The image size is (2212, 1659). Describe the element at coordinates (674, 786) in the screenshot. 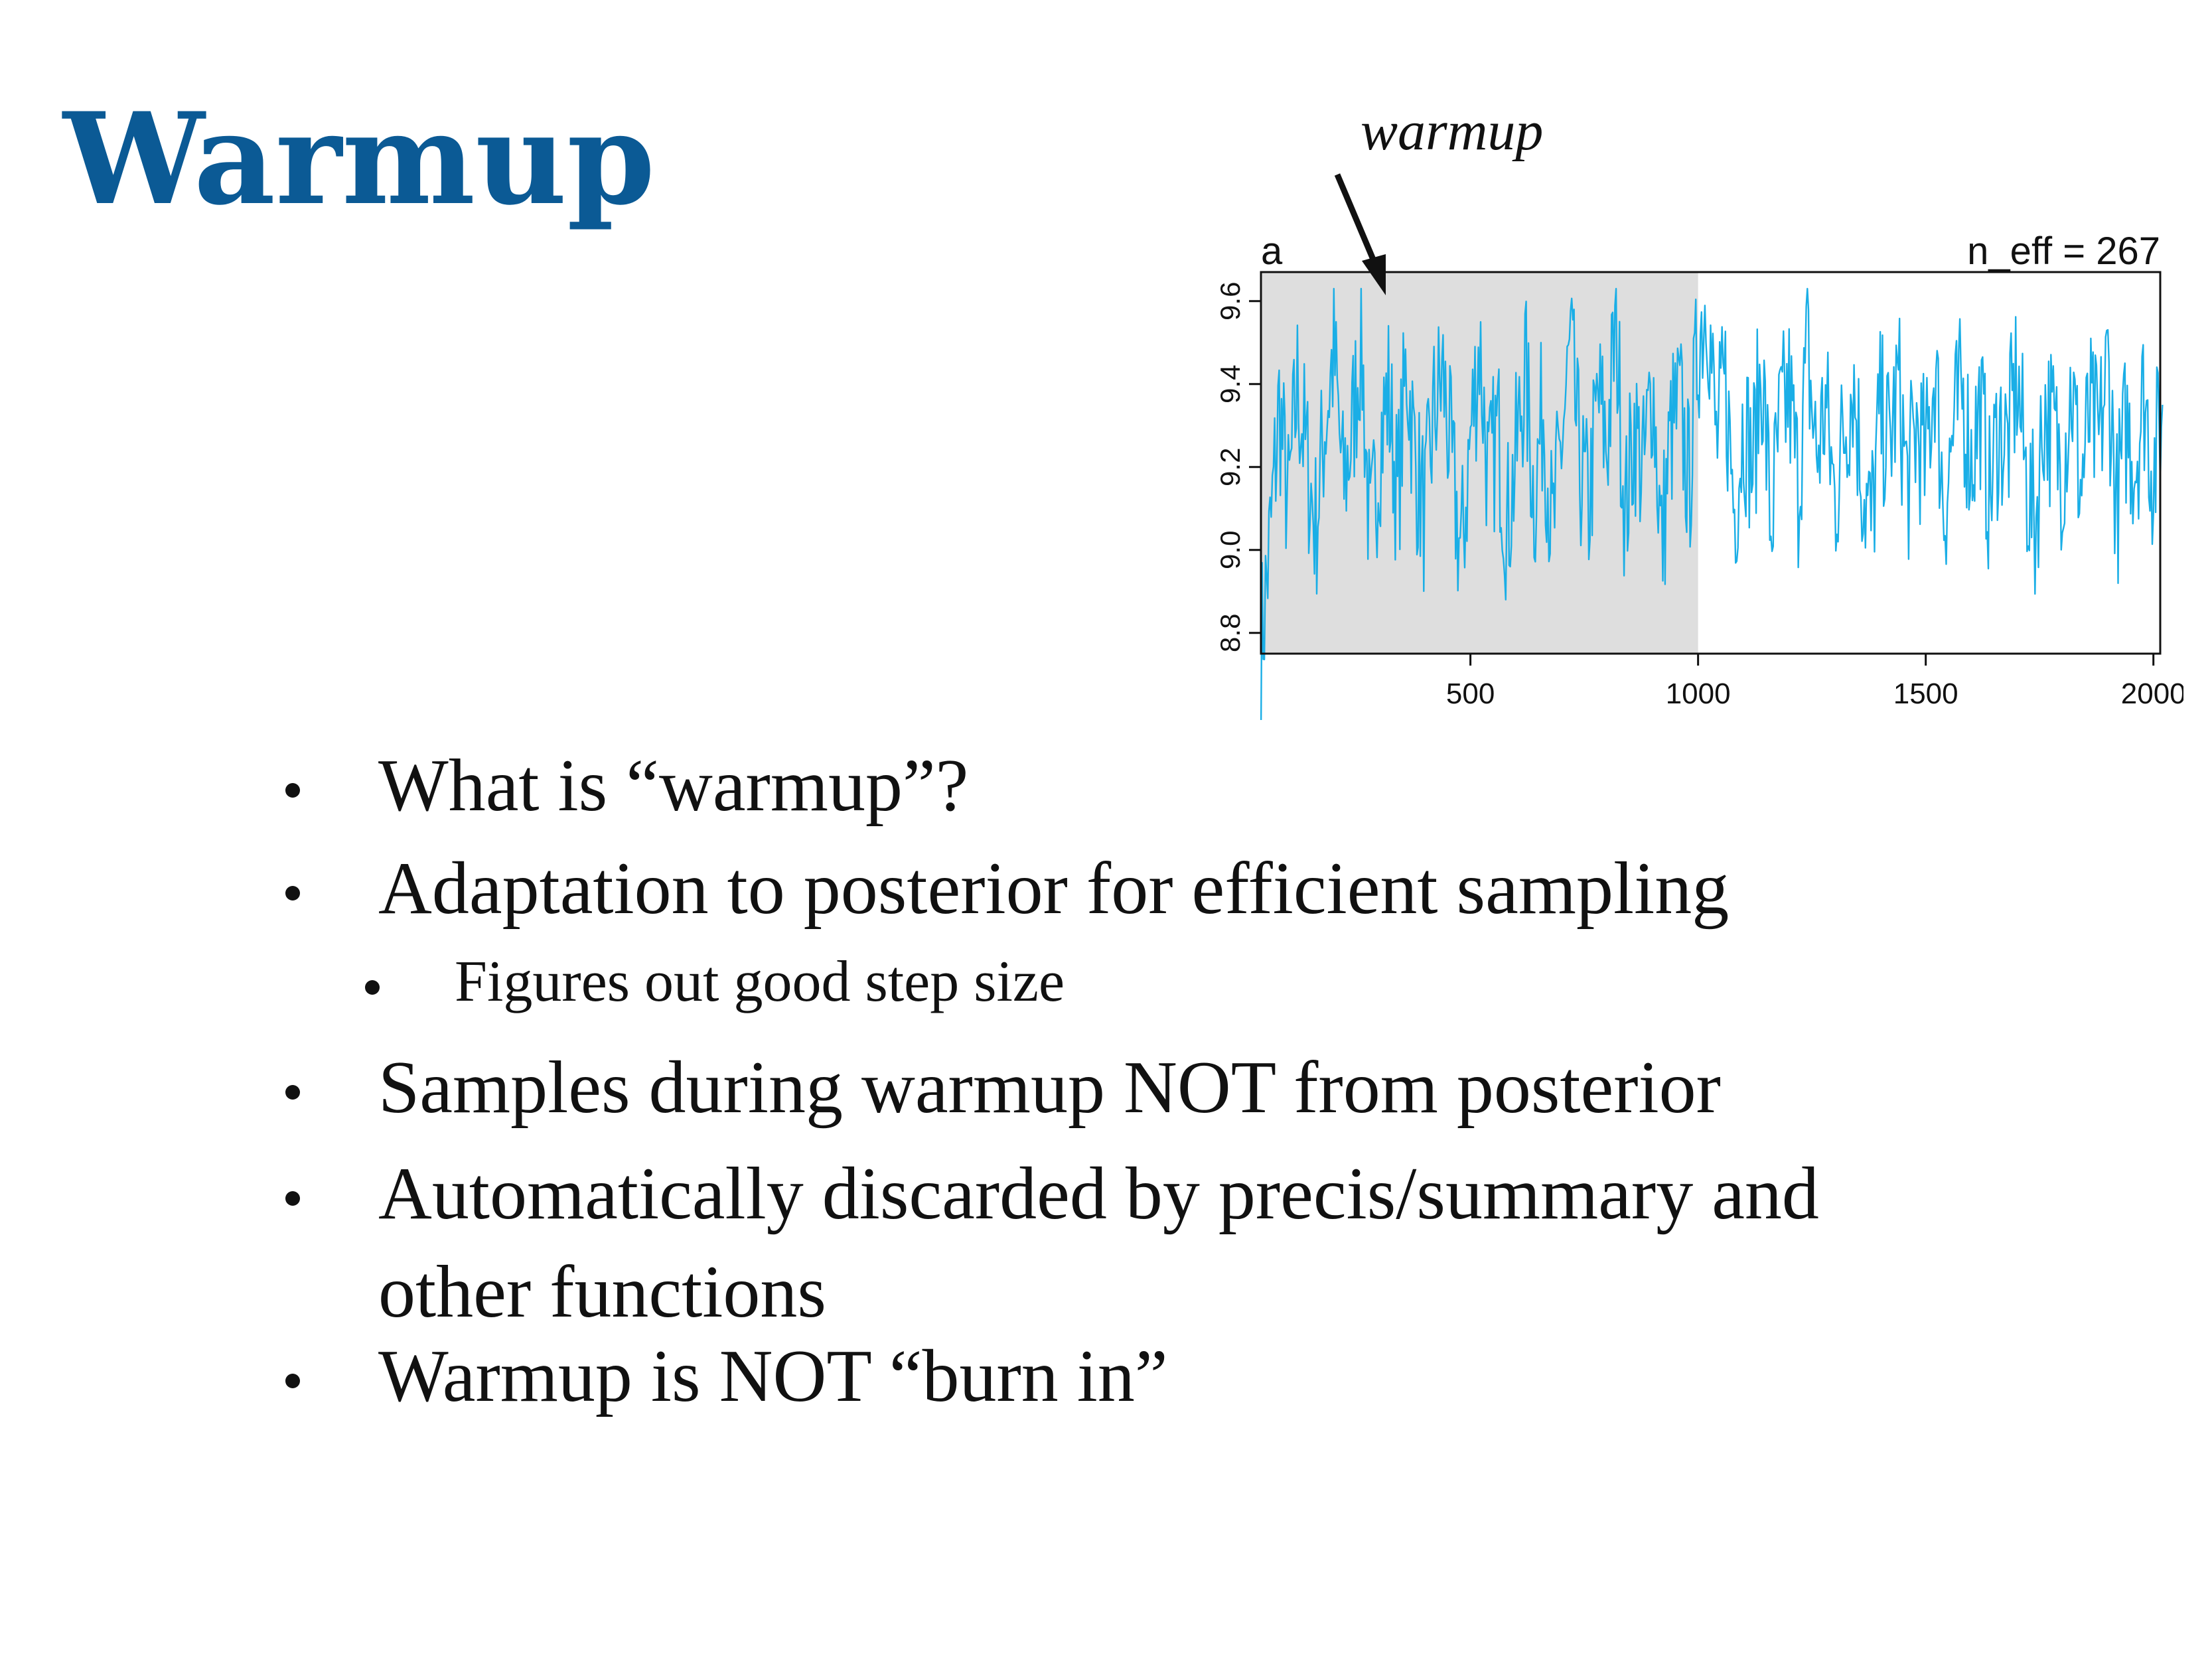

I see `bullet-text: What is “warmup”?` at that location.